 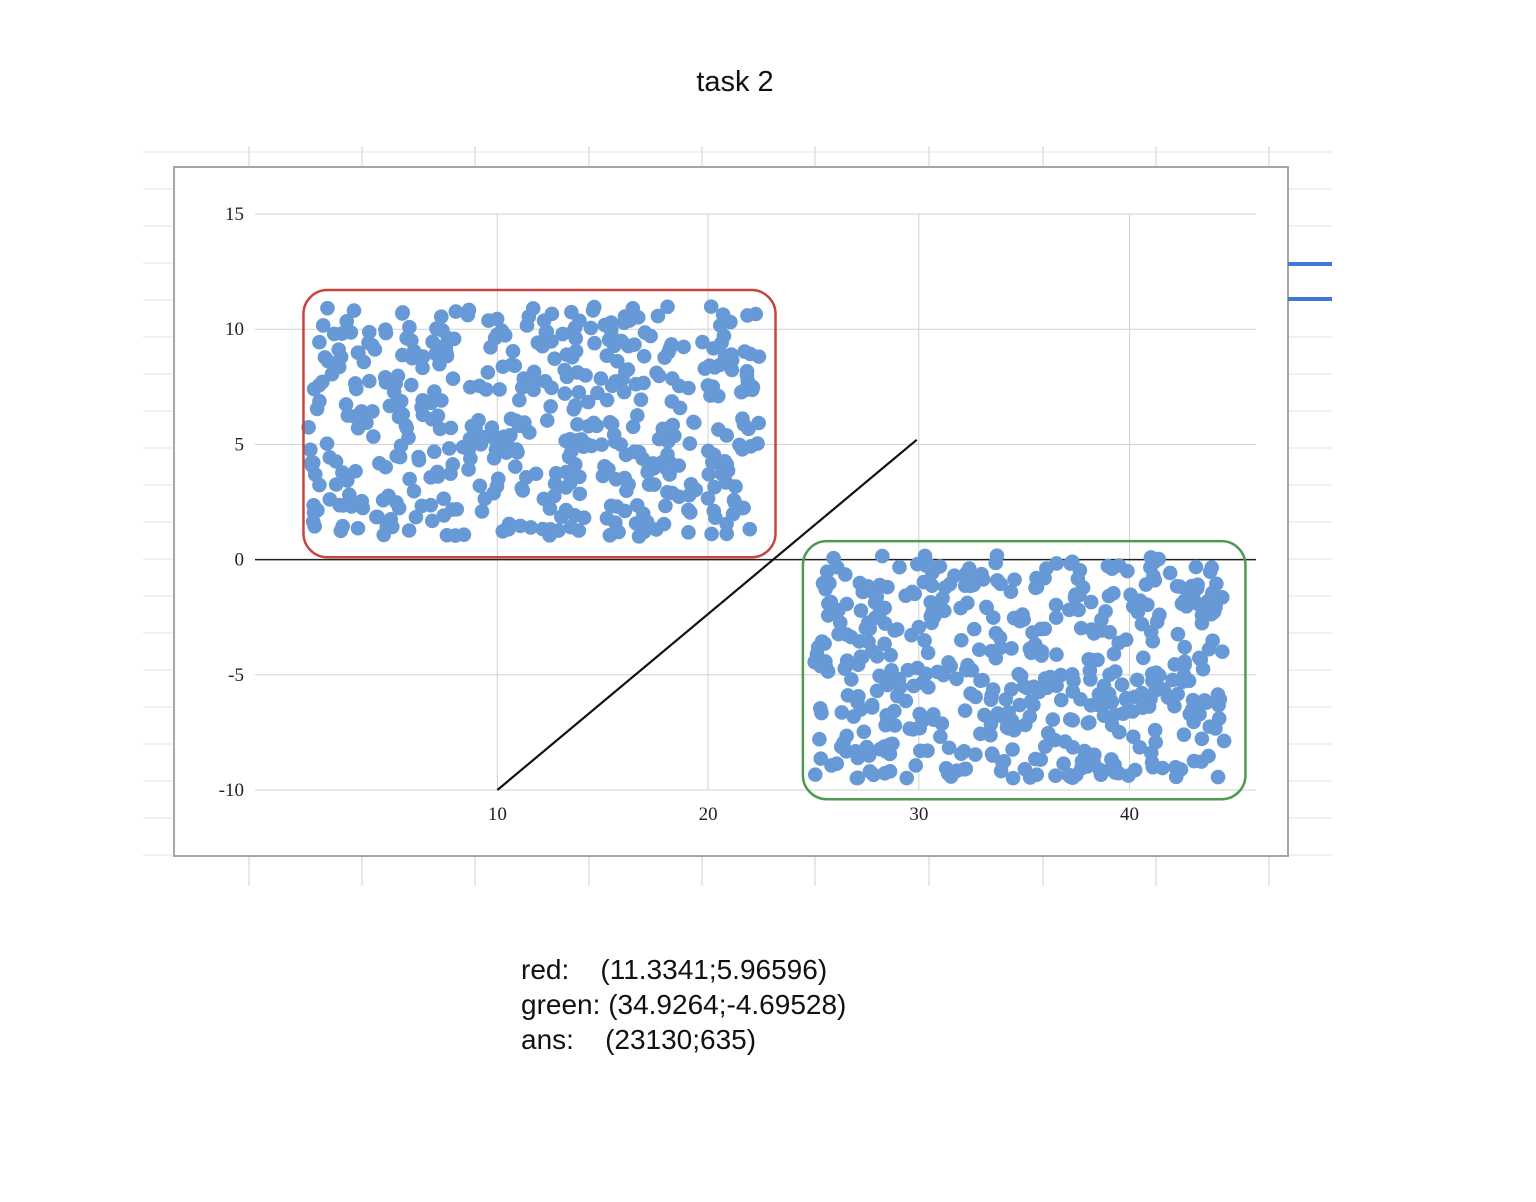 I want to click on y-tick-label: -10, so click(x=231, y=790).